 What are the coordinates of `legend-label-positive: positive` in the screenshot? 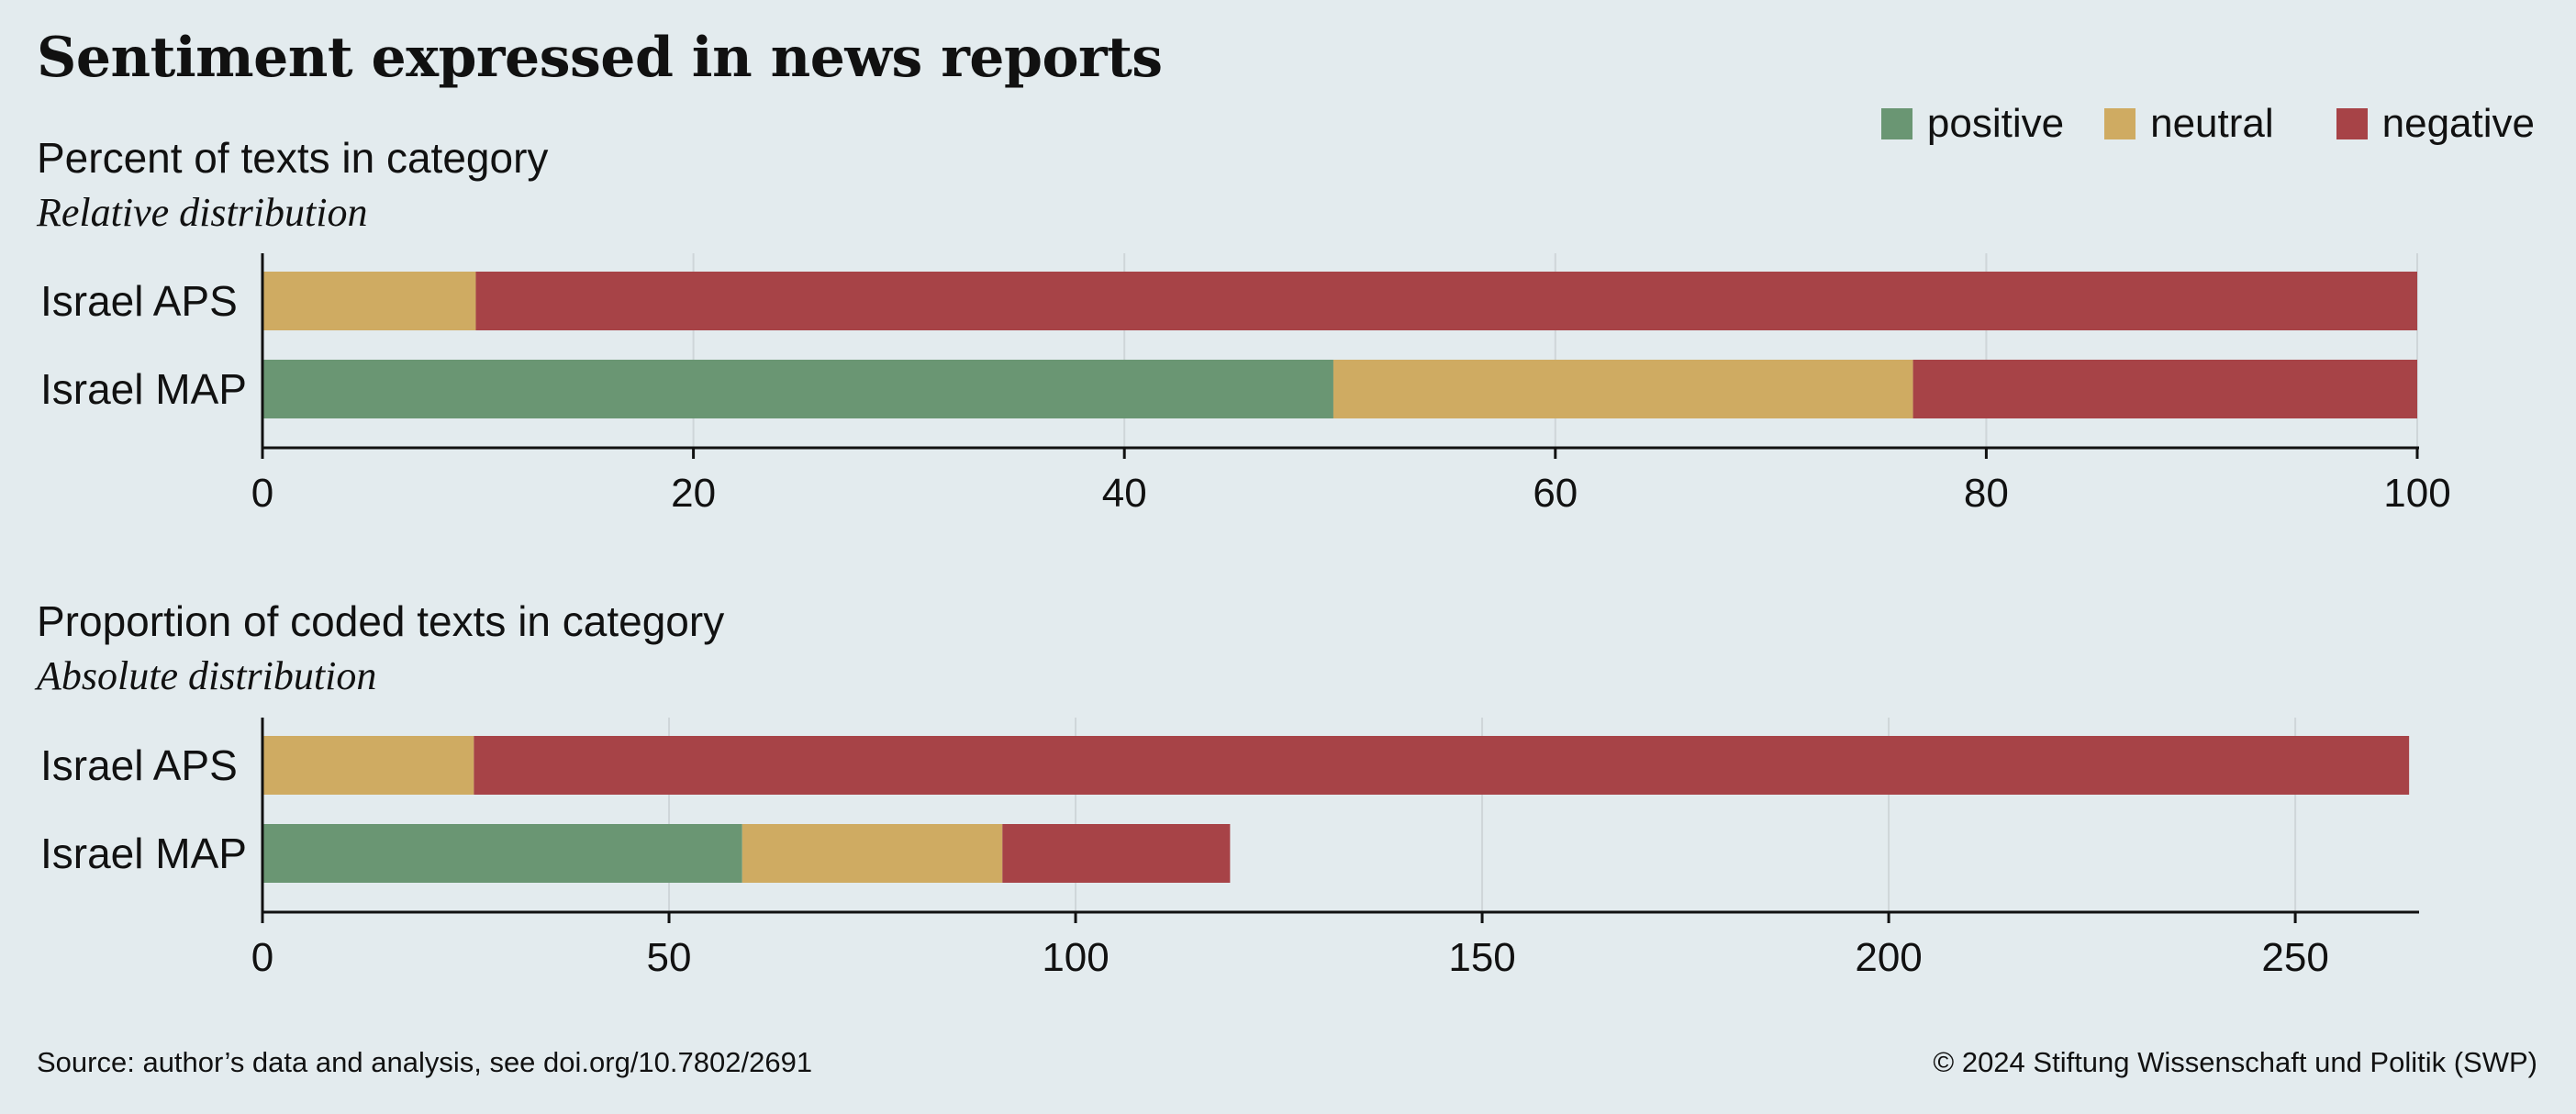 It's located at (1996, 123).